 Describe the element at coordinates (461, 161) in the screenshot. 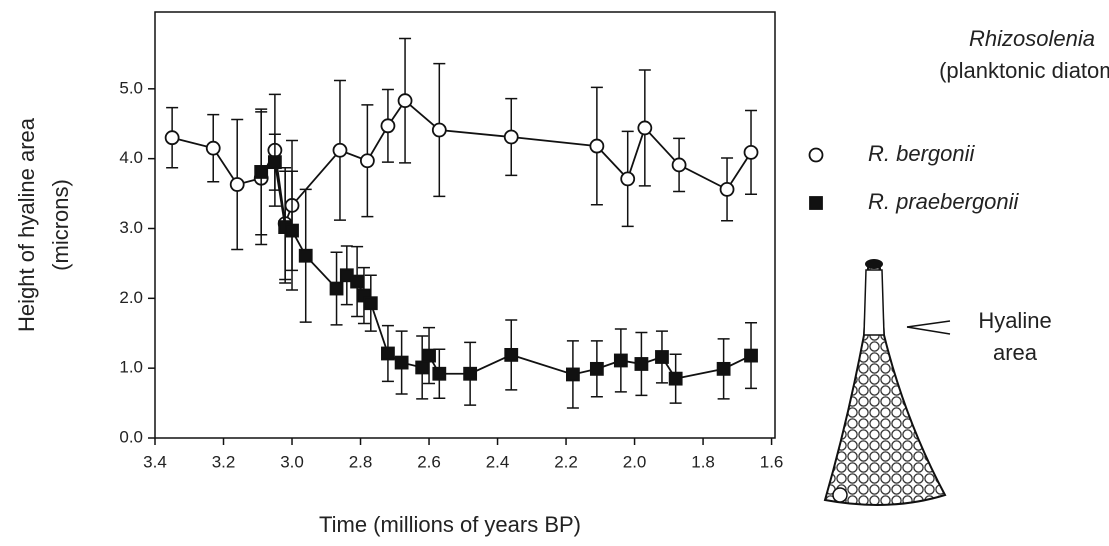

I see `series-line` at that location.